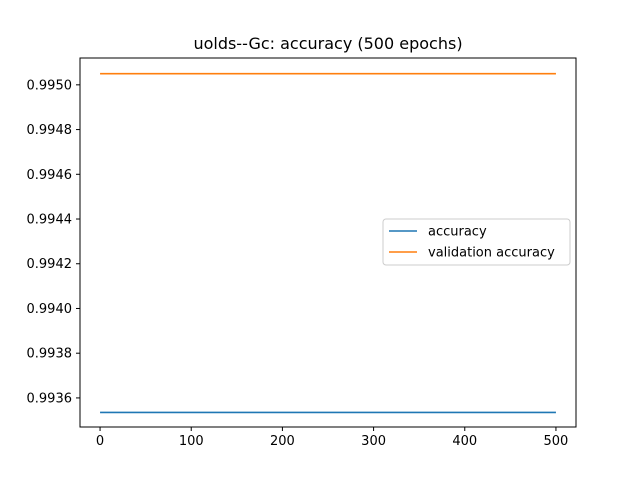 This screenshot has width=640, height=480. I want to click on y-tick-label: 0.9950, so click(50, 85).